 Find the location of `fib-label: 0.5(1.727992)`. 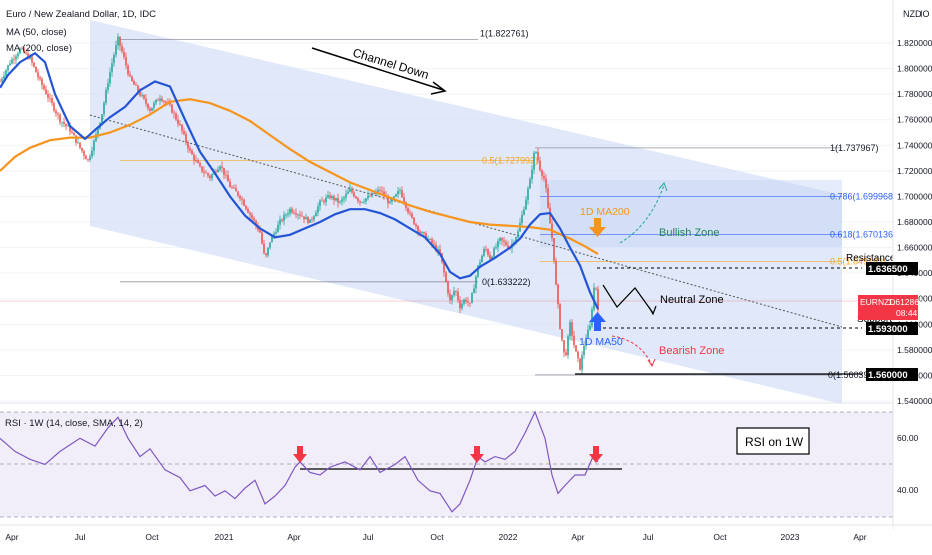

fib-label: 0.5(1.727992) is located at coordinates (510, 161).